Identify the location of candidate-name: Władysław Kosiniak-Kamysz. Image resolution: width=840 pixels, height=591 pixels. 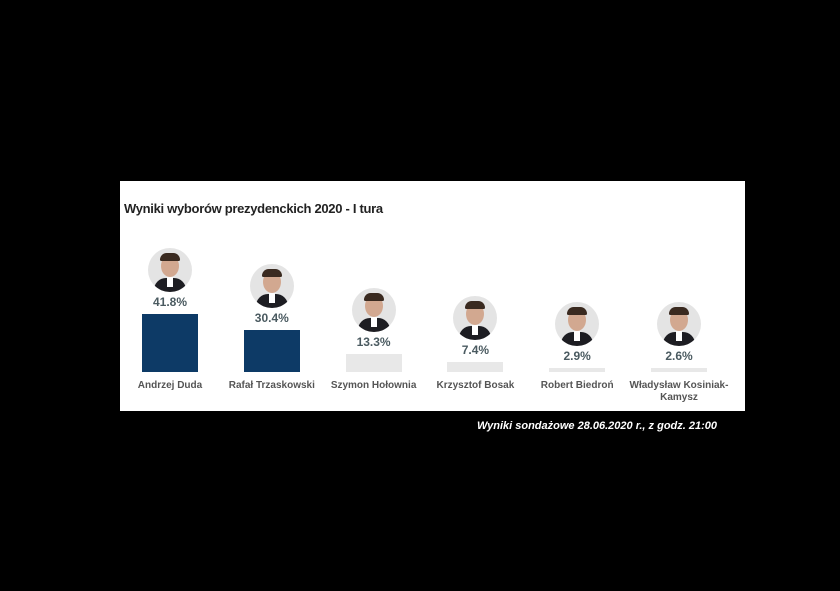
(679, 391).